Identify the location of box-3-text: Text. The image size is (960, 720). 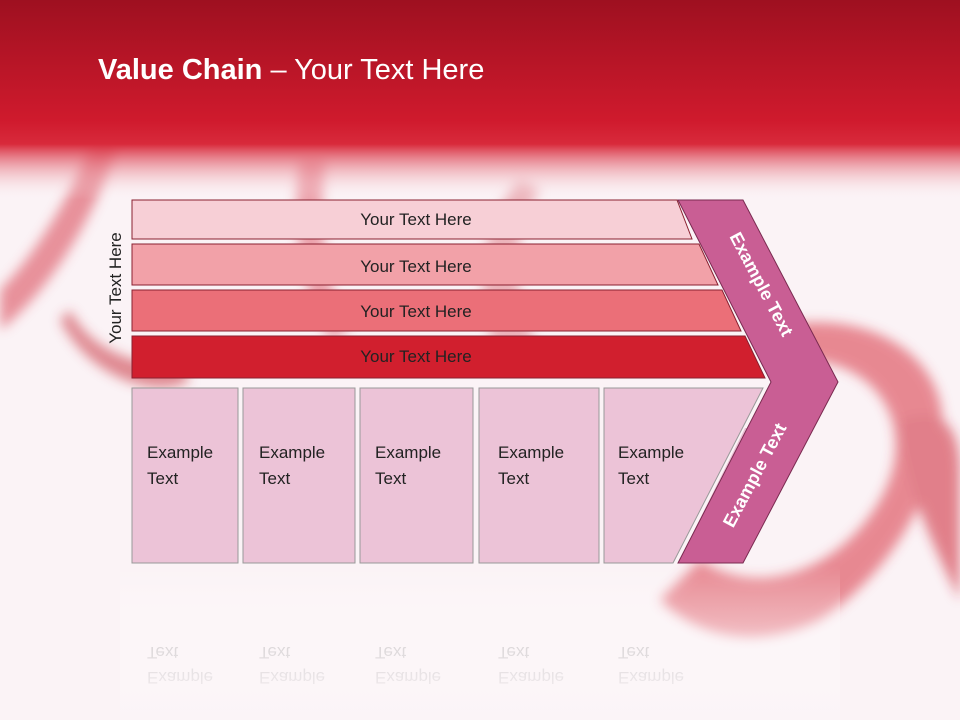
(390, 478).